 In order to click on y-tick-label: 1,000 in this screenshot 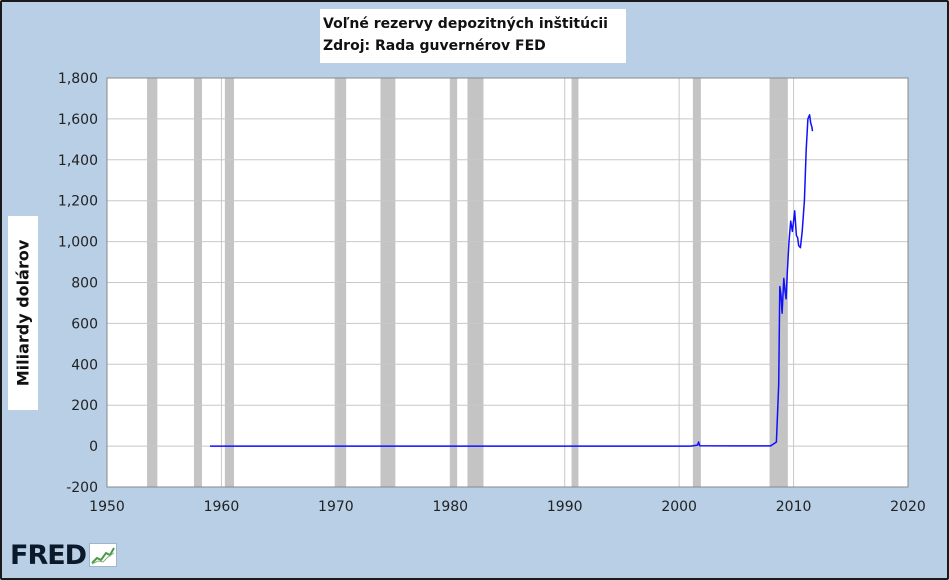, I will do `click(78, 243)`.